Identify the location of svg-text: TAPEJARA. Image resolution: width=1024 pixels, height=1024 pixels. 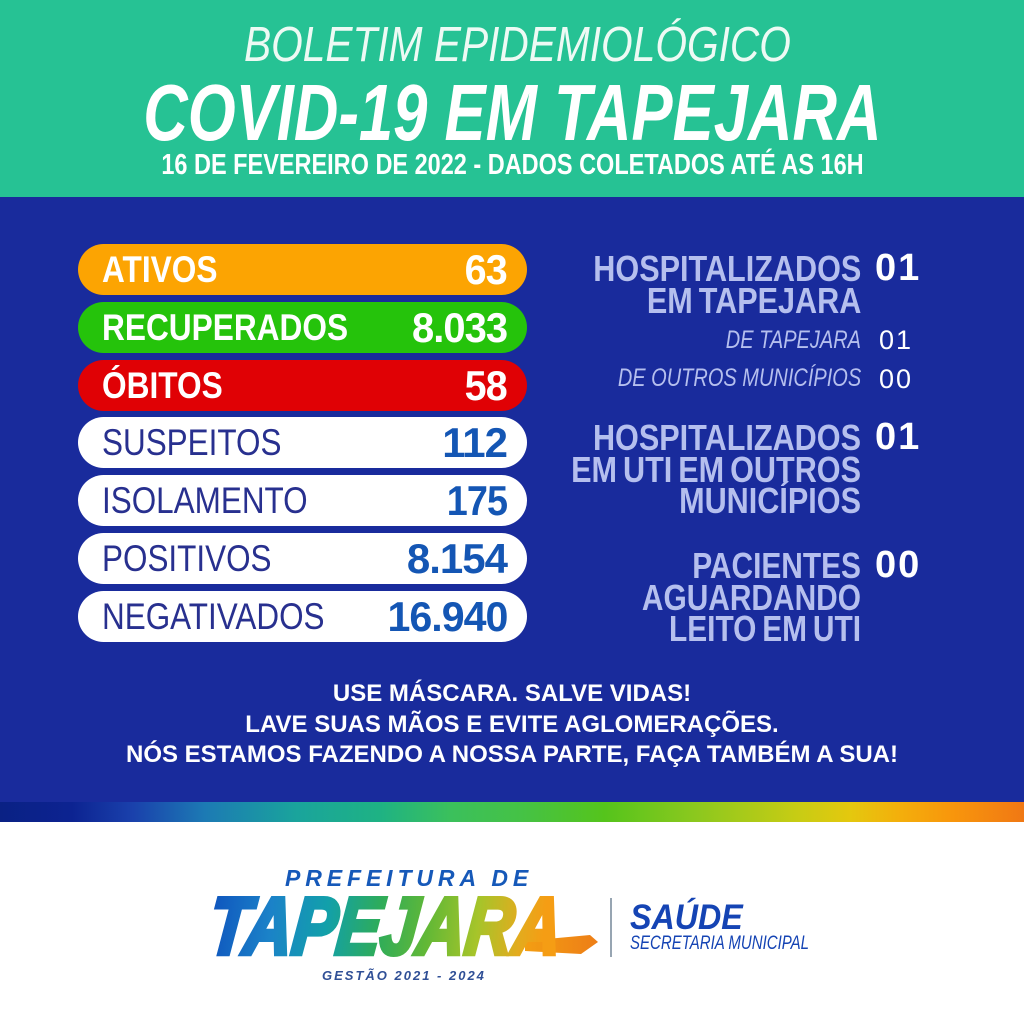
(386, 928).